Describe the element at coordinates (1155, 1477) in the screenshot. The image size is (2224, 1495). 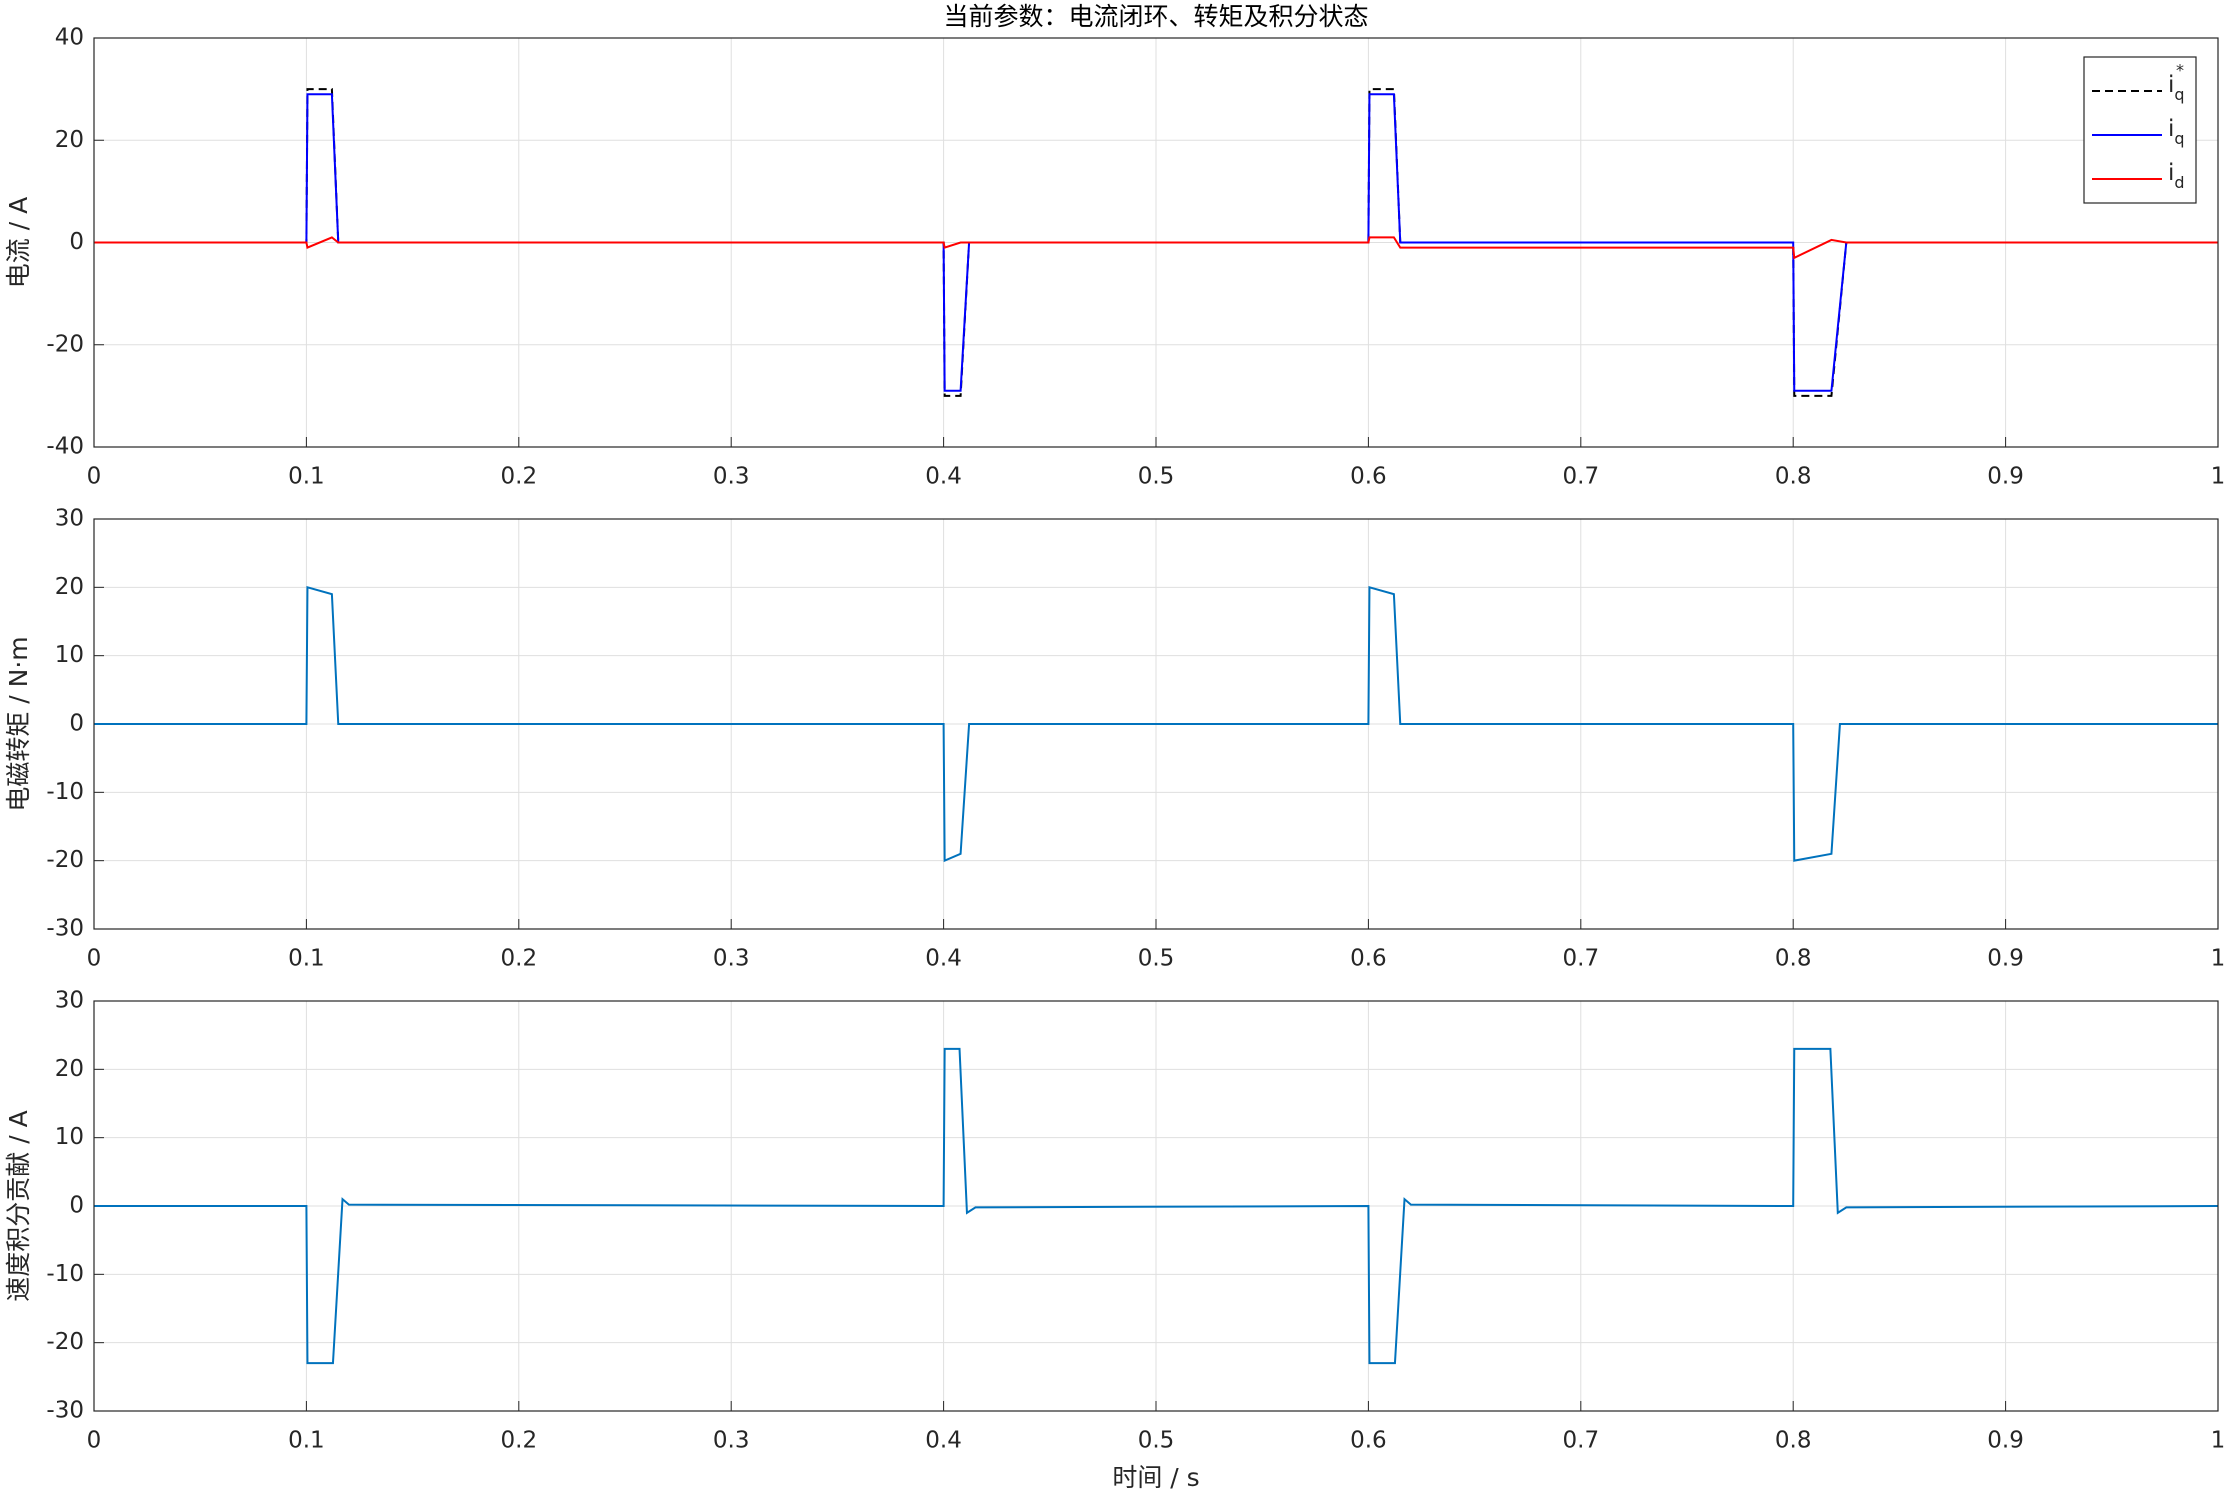
I see `x-axis-label: 时间 / s` at that location.